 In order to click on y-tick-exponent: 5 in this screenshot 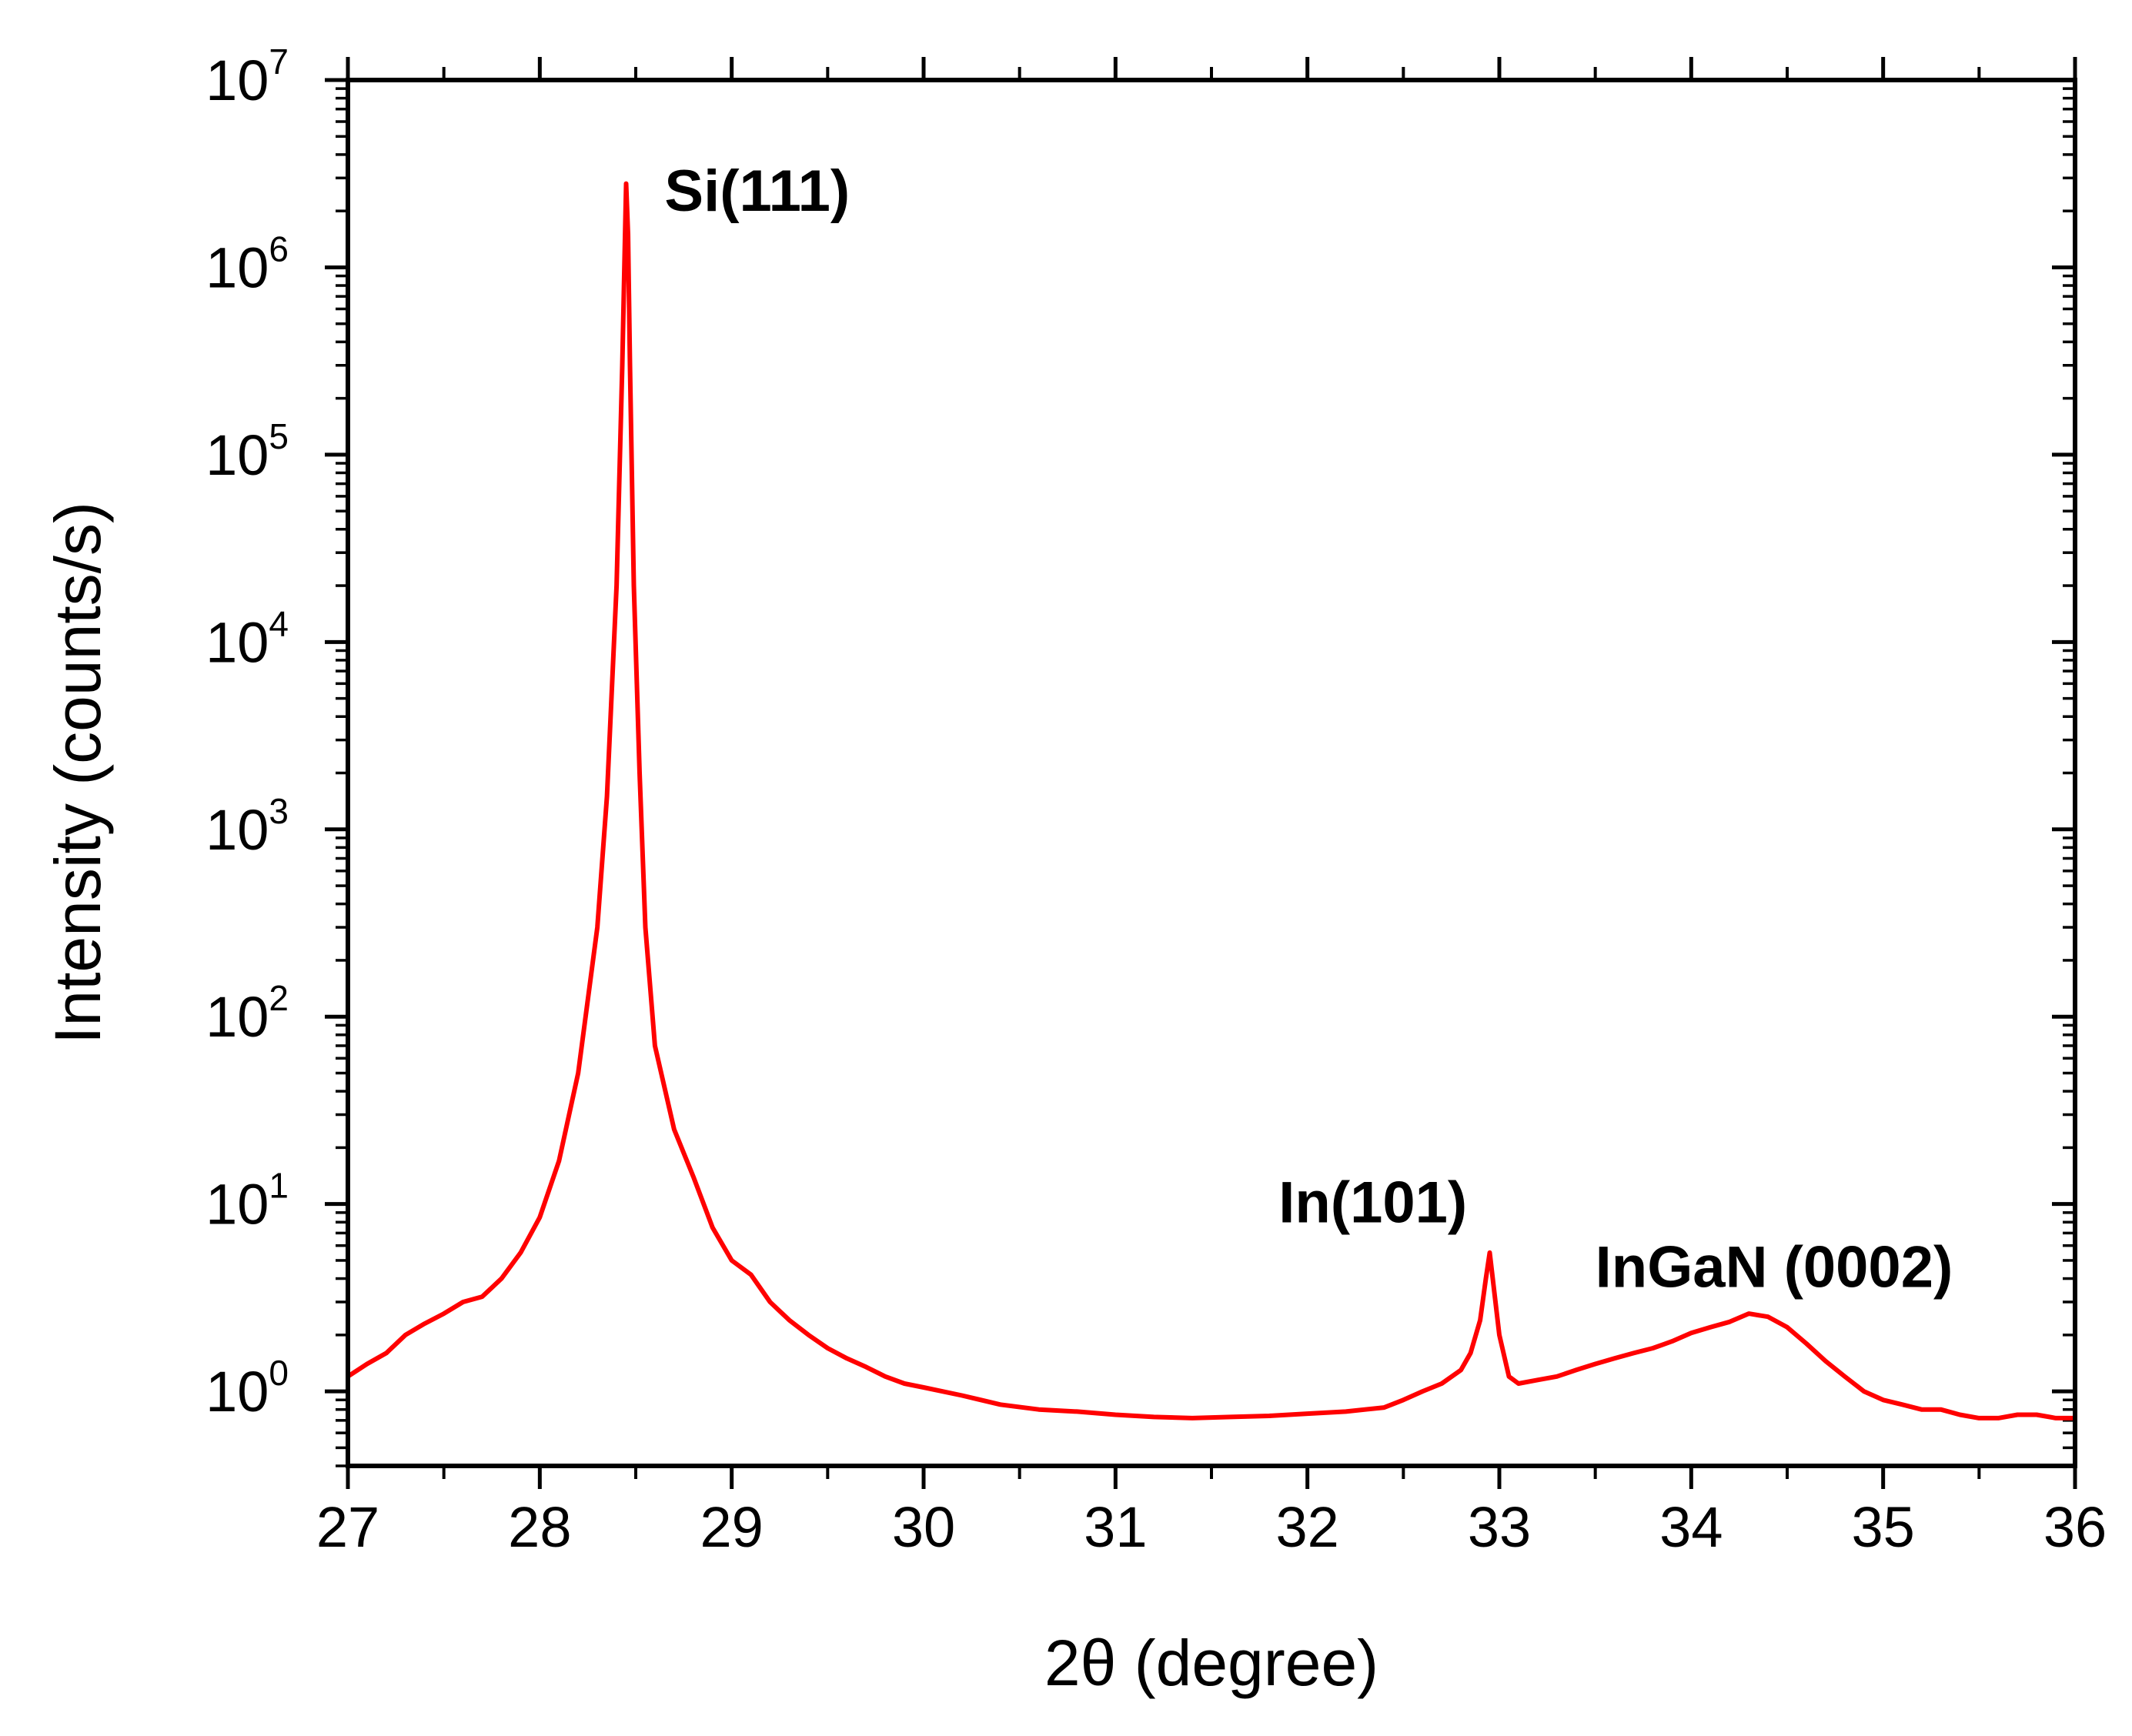, I will do `click(279, 436)`.